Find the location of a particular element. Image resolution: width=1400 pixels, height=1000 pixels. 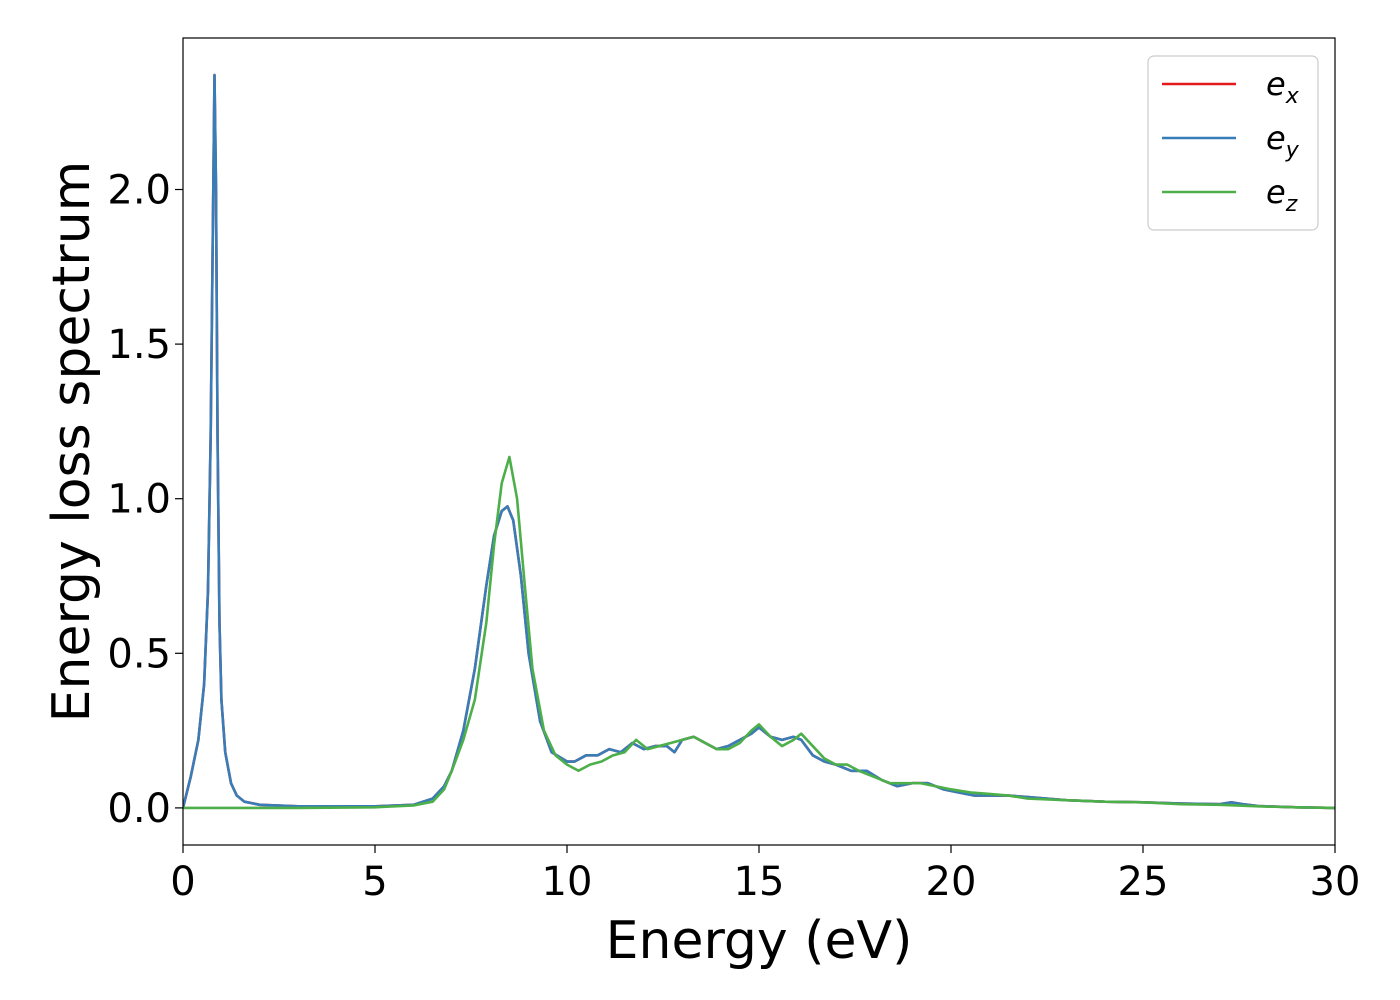

x-tick-label: 15 is located at coordinates (759, 882).